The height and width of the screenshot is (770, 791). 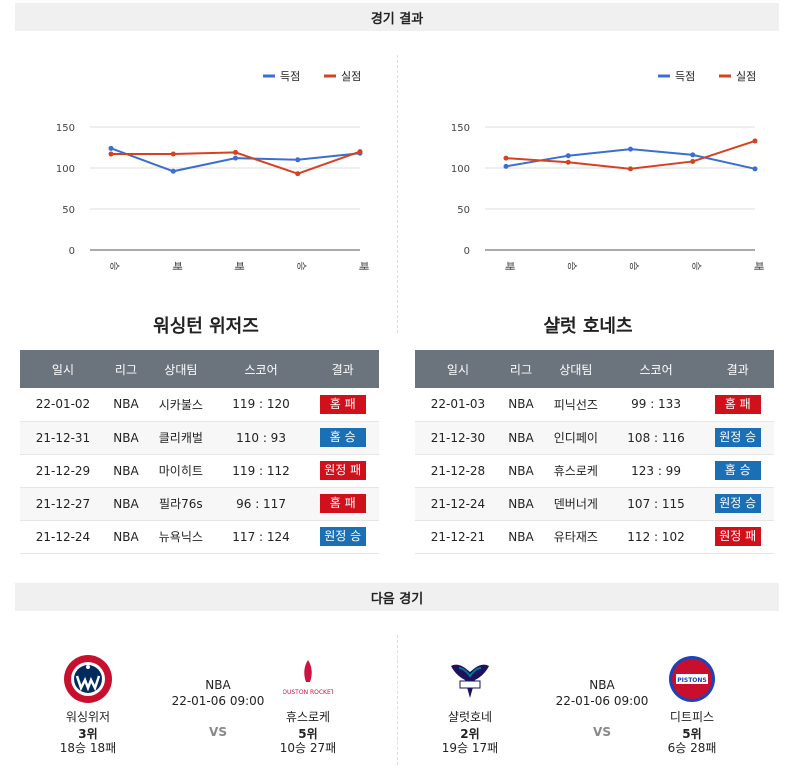 I want to click on cell-date: 21-12-27, so click(x=63, y=504).